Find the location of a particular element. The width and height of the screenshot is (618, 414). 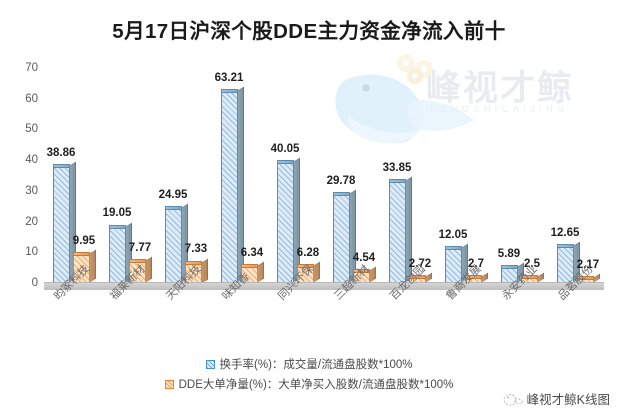

bar-value-label: 29.78 is located at coordinates (341, 180).